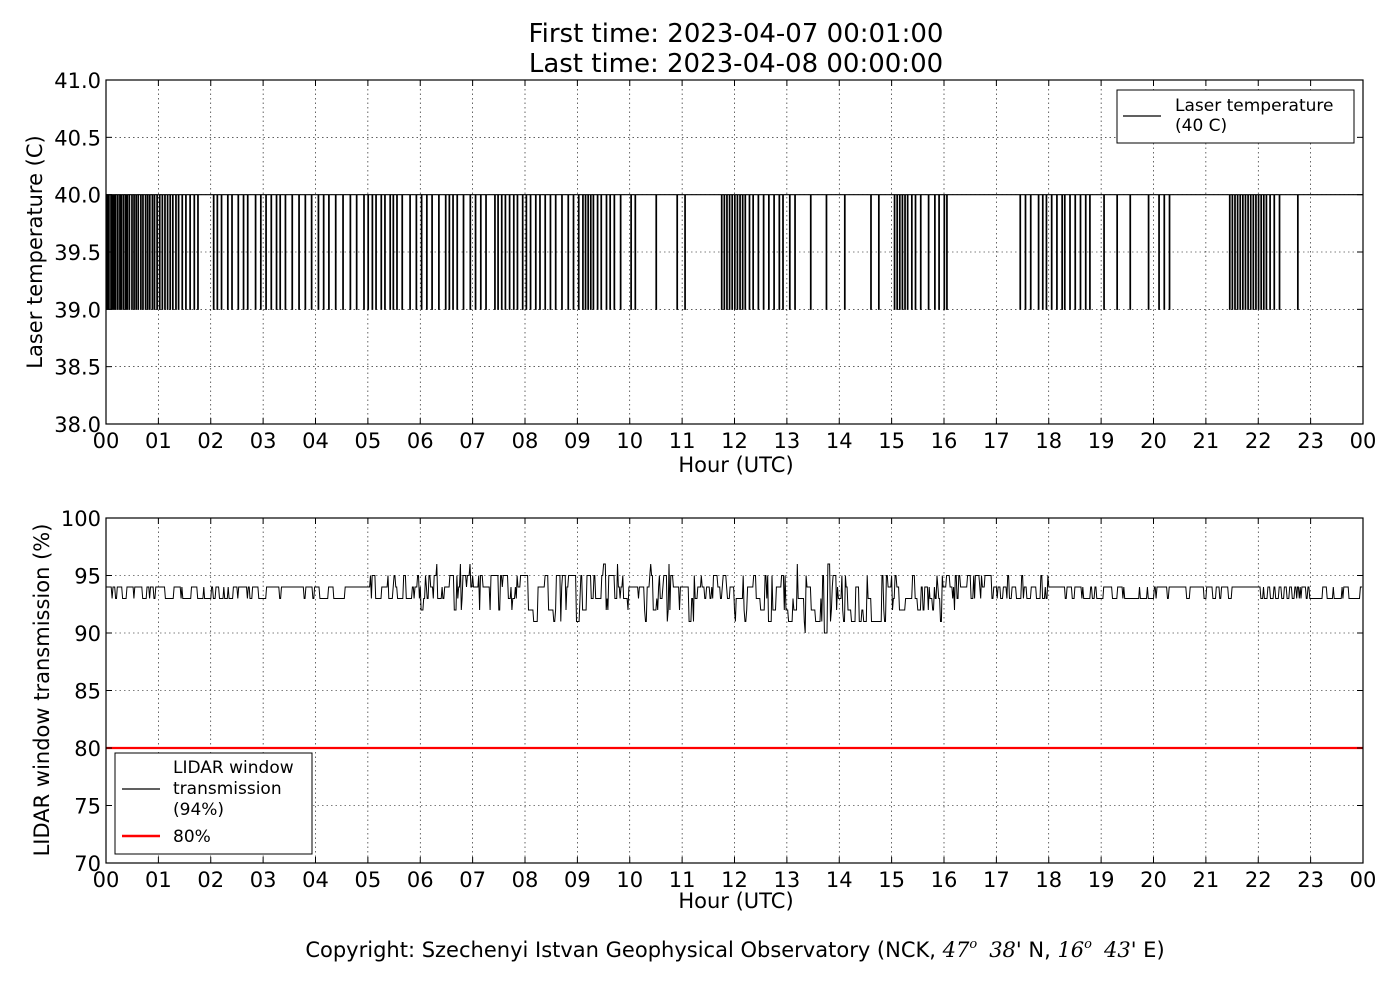 This screenshot has width=1400, height=1000. What do you see at coordinates (1206, 880) in the screenshot?
I see `lidar-transmission-xtick-label: 21` at bounding box center [1206, 880].